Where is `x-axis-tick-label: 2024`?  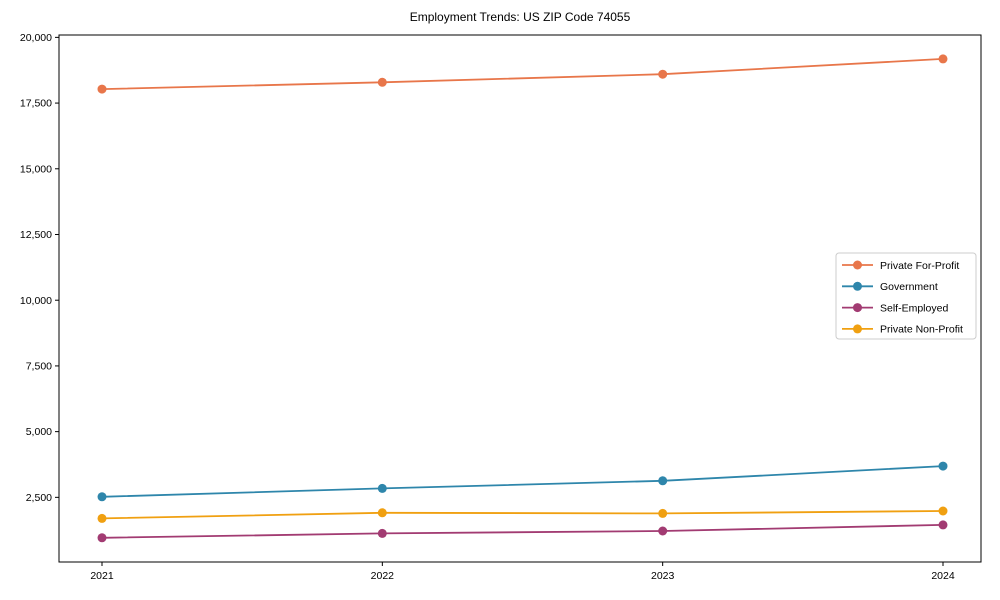 x-axis-tick-label: 2024 is located at coordinates (943, 576).